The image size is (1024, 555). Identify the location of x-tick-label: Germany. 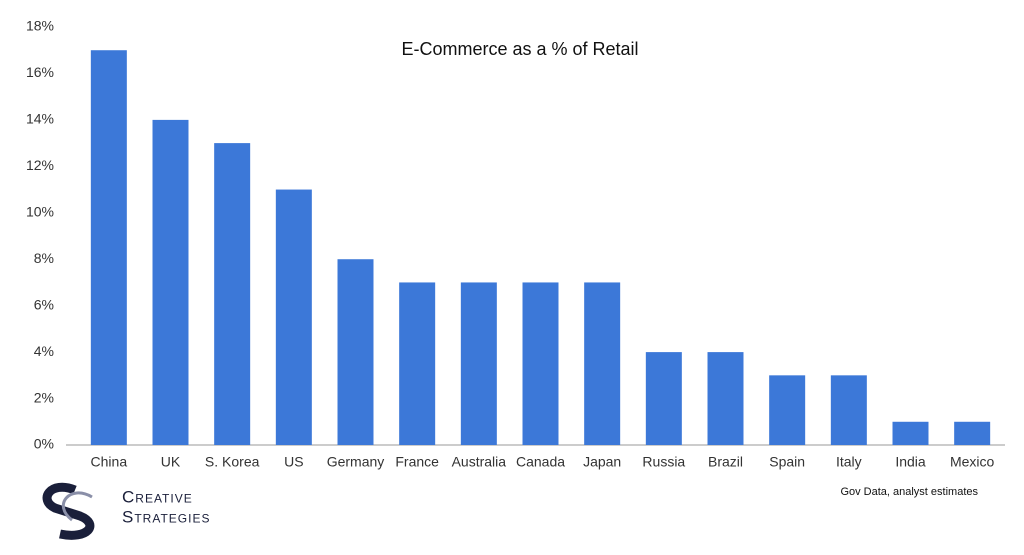
(356, 462).